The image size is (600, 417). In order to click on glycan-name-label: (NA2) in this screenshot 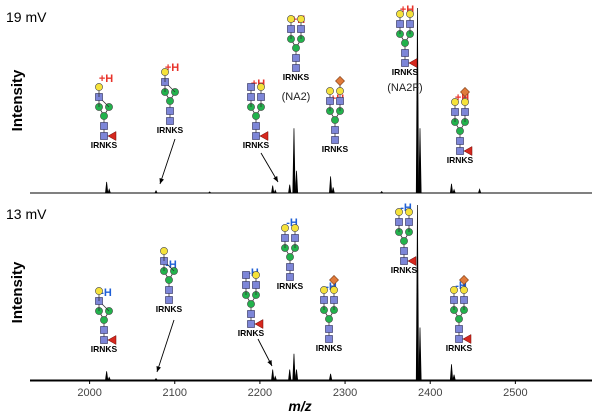, I will do `click(296, 97)`.